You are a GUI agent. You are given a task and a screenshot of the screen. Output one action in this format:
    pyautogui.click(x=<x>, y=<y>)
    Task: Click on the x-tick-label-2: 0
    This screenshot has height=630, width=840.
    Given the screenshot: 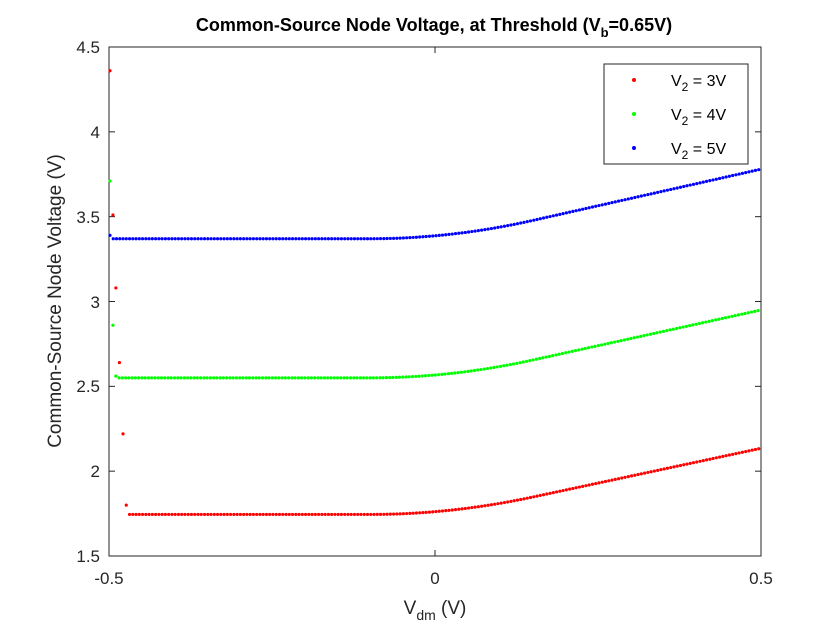 What is the action you would take?
    pyautogui.click(x=434, y=578)
    